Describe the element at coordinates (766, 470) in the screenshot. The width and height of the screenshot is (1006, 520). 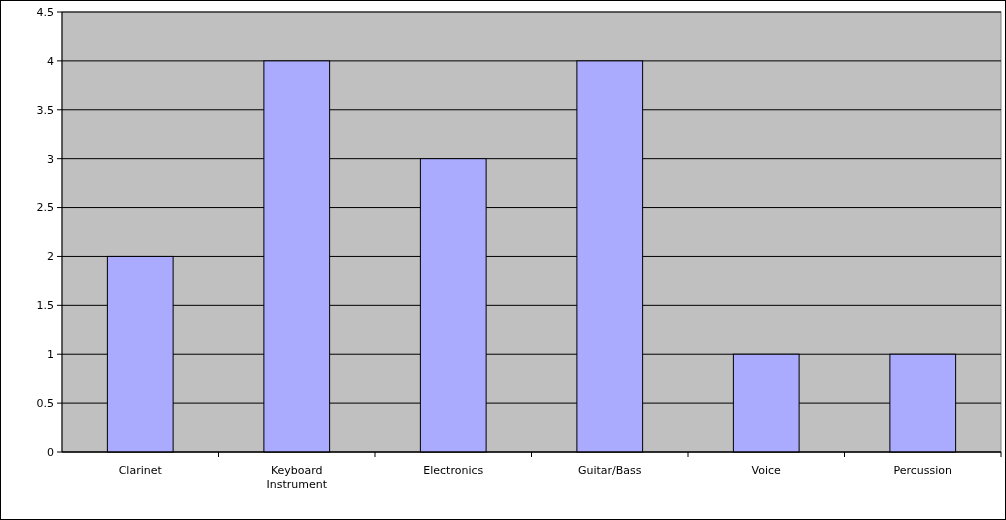
I see `x-tick-label: Voice` at that location.